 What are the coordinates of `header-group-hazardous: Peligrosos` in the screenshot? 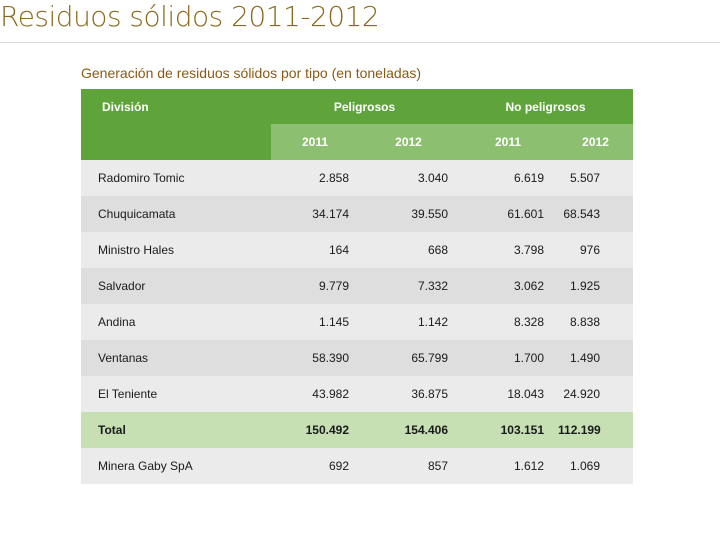 It's located at (365, 106).